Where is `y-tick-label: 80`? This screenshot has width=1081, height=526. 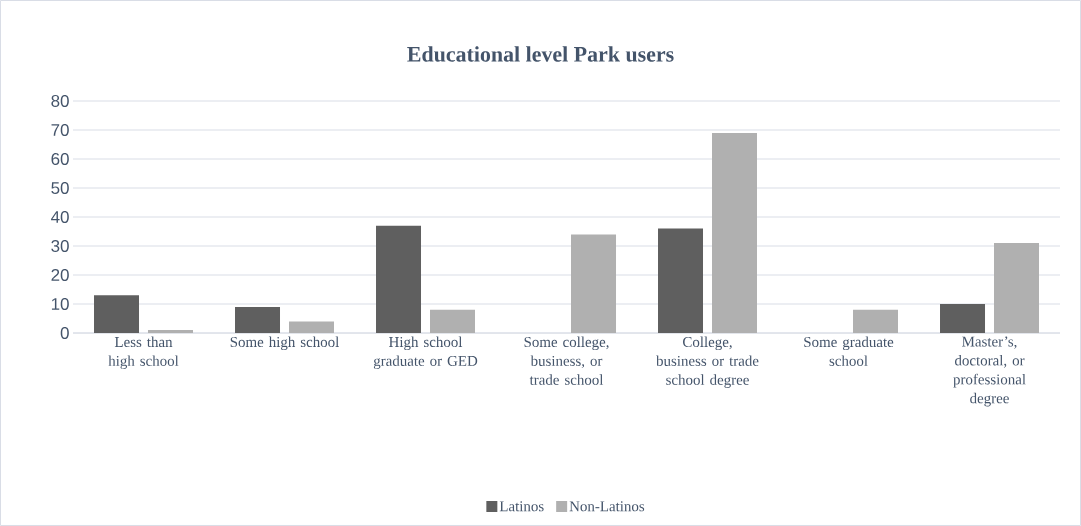
y-tick-label: 80 is located at coordinates (60, 101).